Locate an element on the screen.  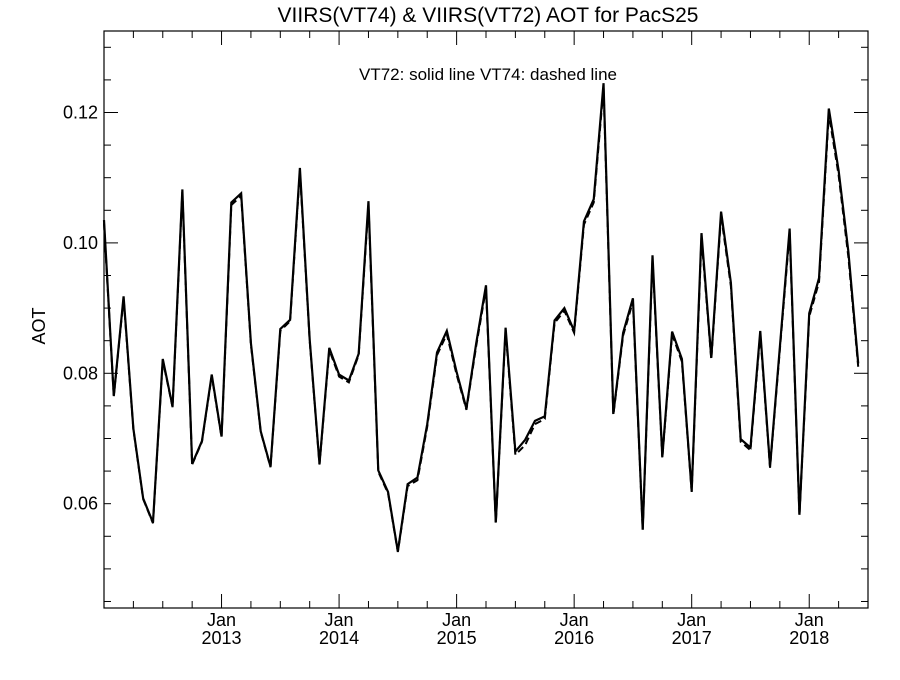
y-tick-label: 0.10 is located at coordinates (80, 243).